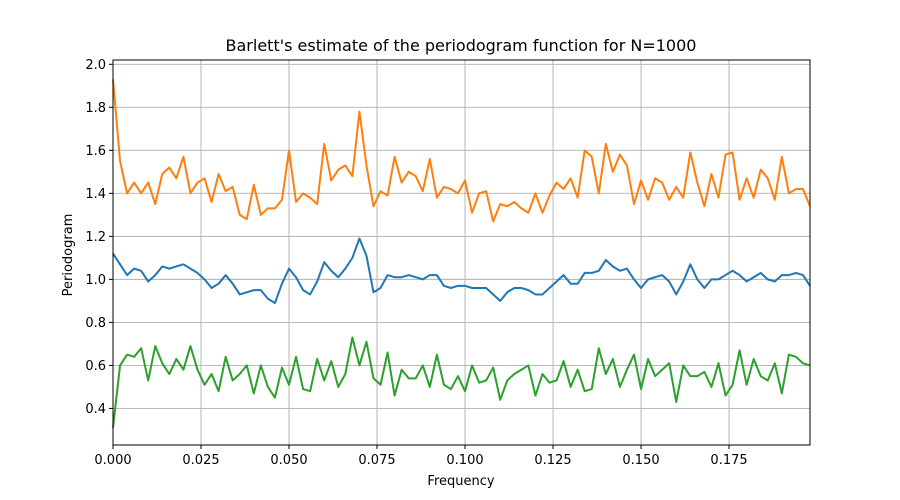  What do you see at coordinates (95, 237) in the screenshot?
I see `y-tick-label: 1.2` at bounding box center [95, 237].